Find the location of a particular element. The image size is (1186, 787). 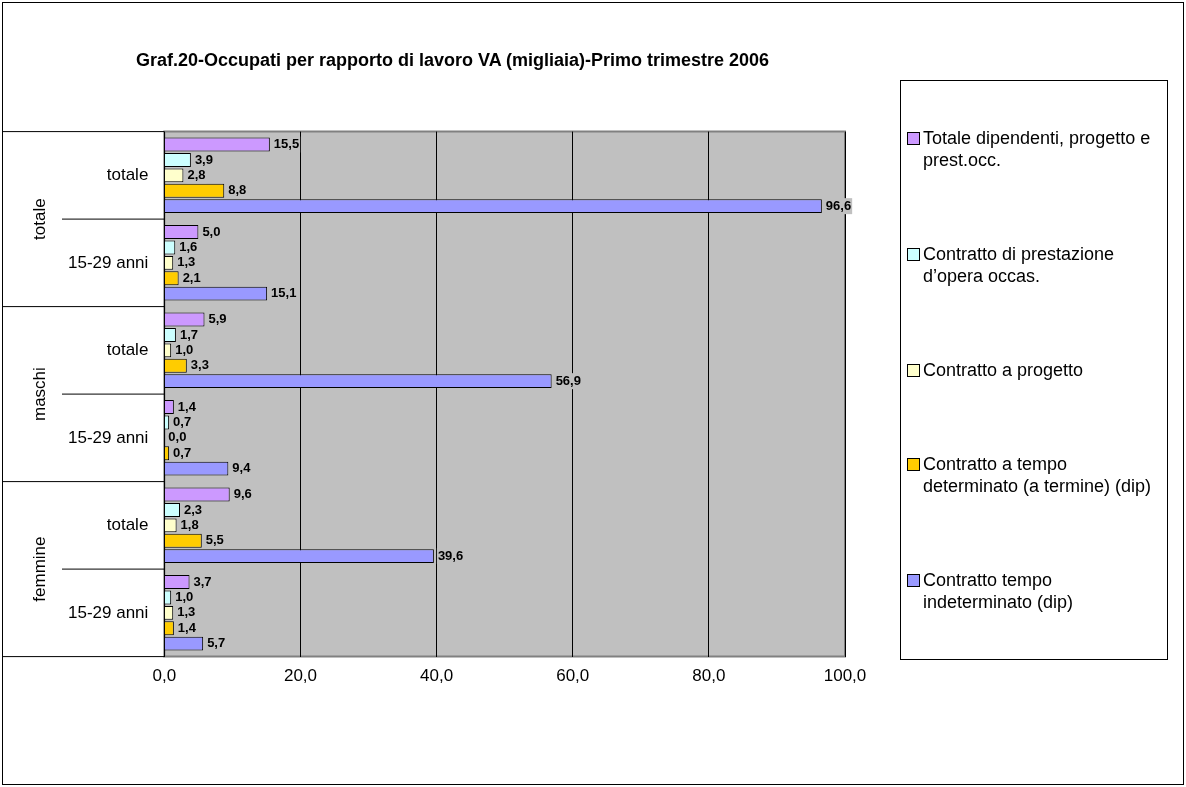

text: totale is located at coordinates (39, 219).